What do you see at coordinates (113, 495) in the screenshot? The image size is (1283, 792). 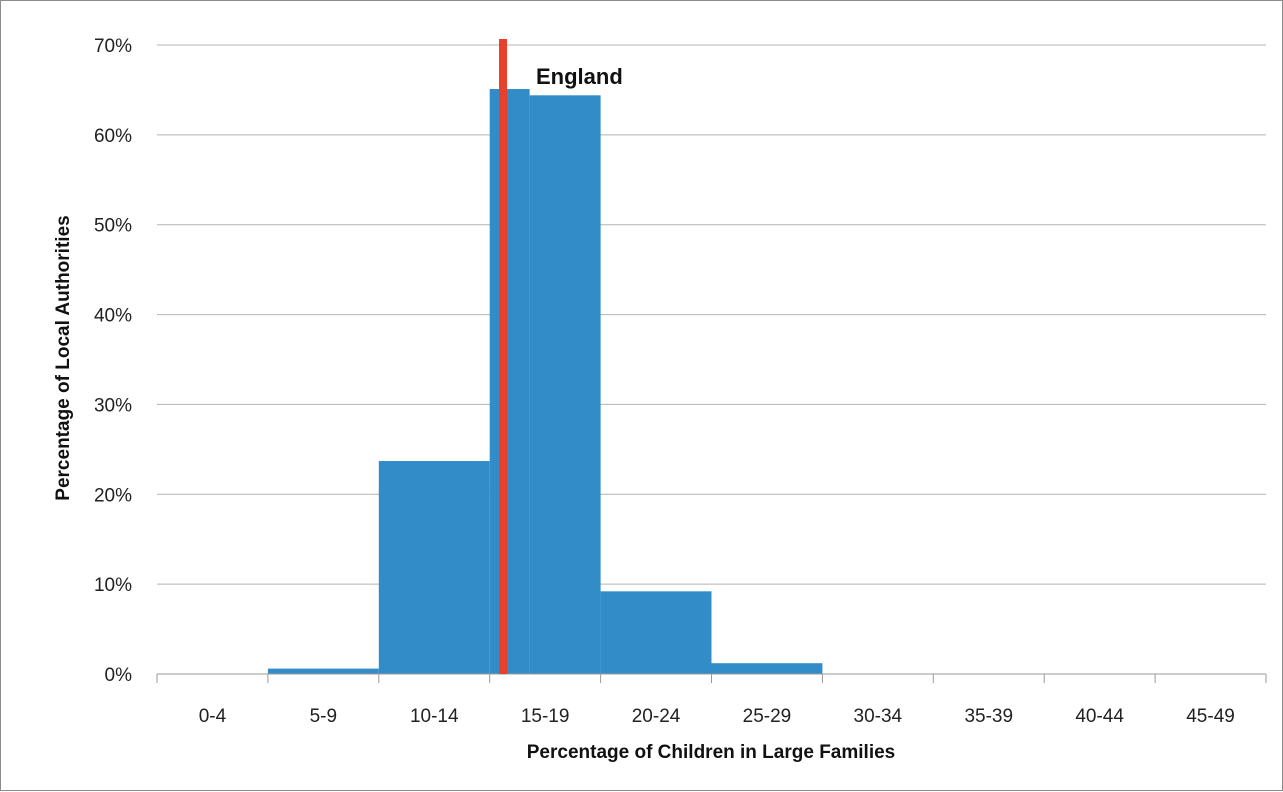 I see `y-tick-label: 20%` at bounding box center [113, 495].